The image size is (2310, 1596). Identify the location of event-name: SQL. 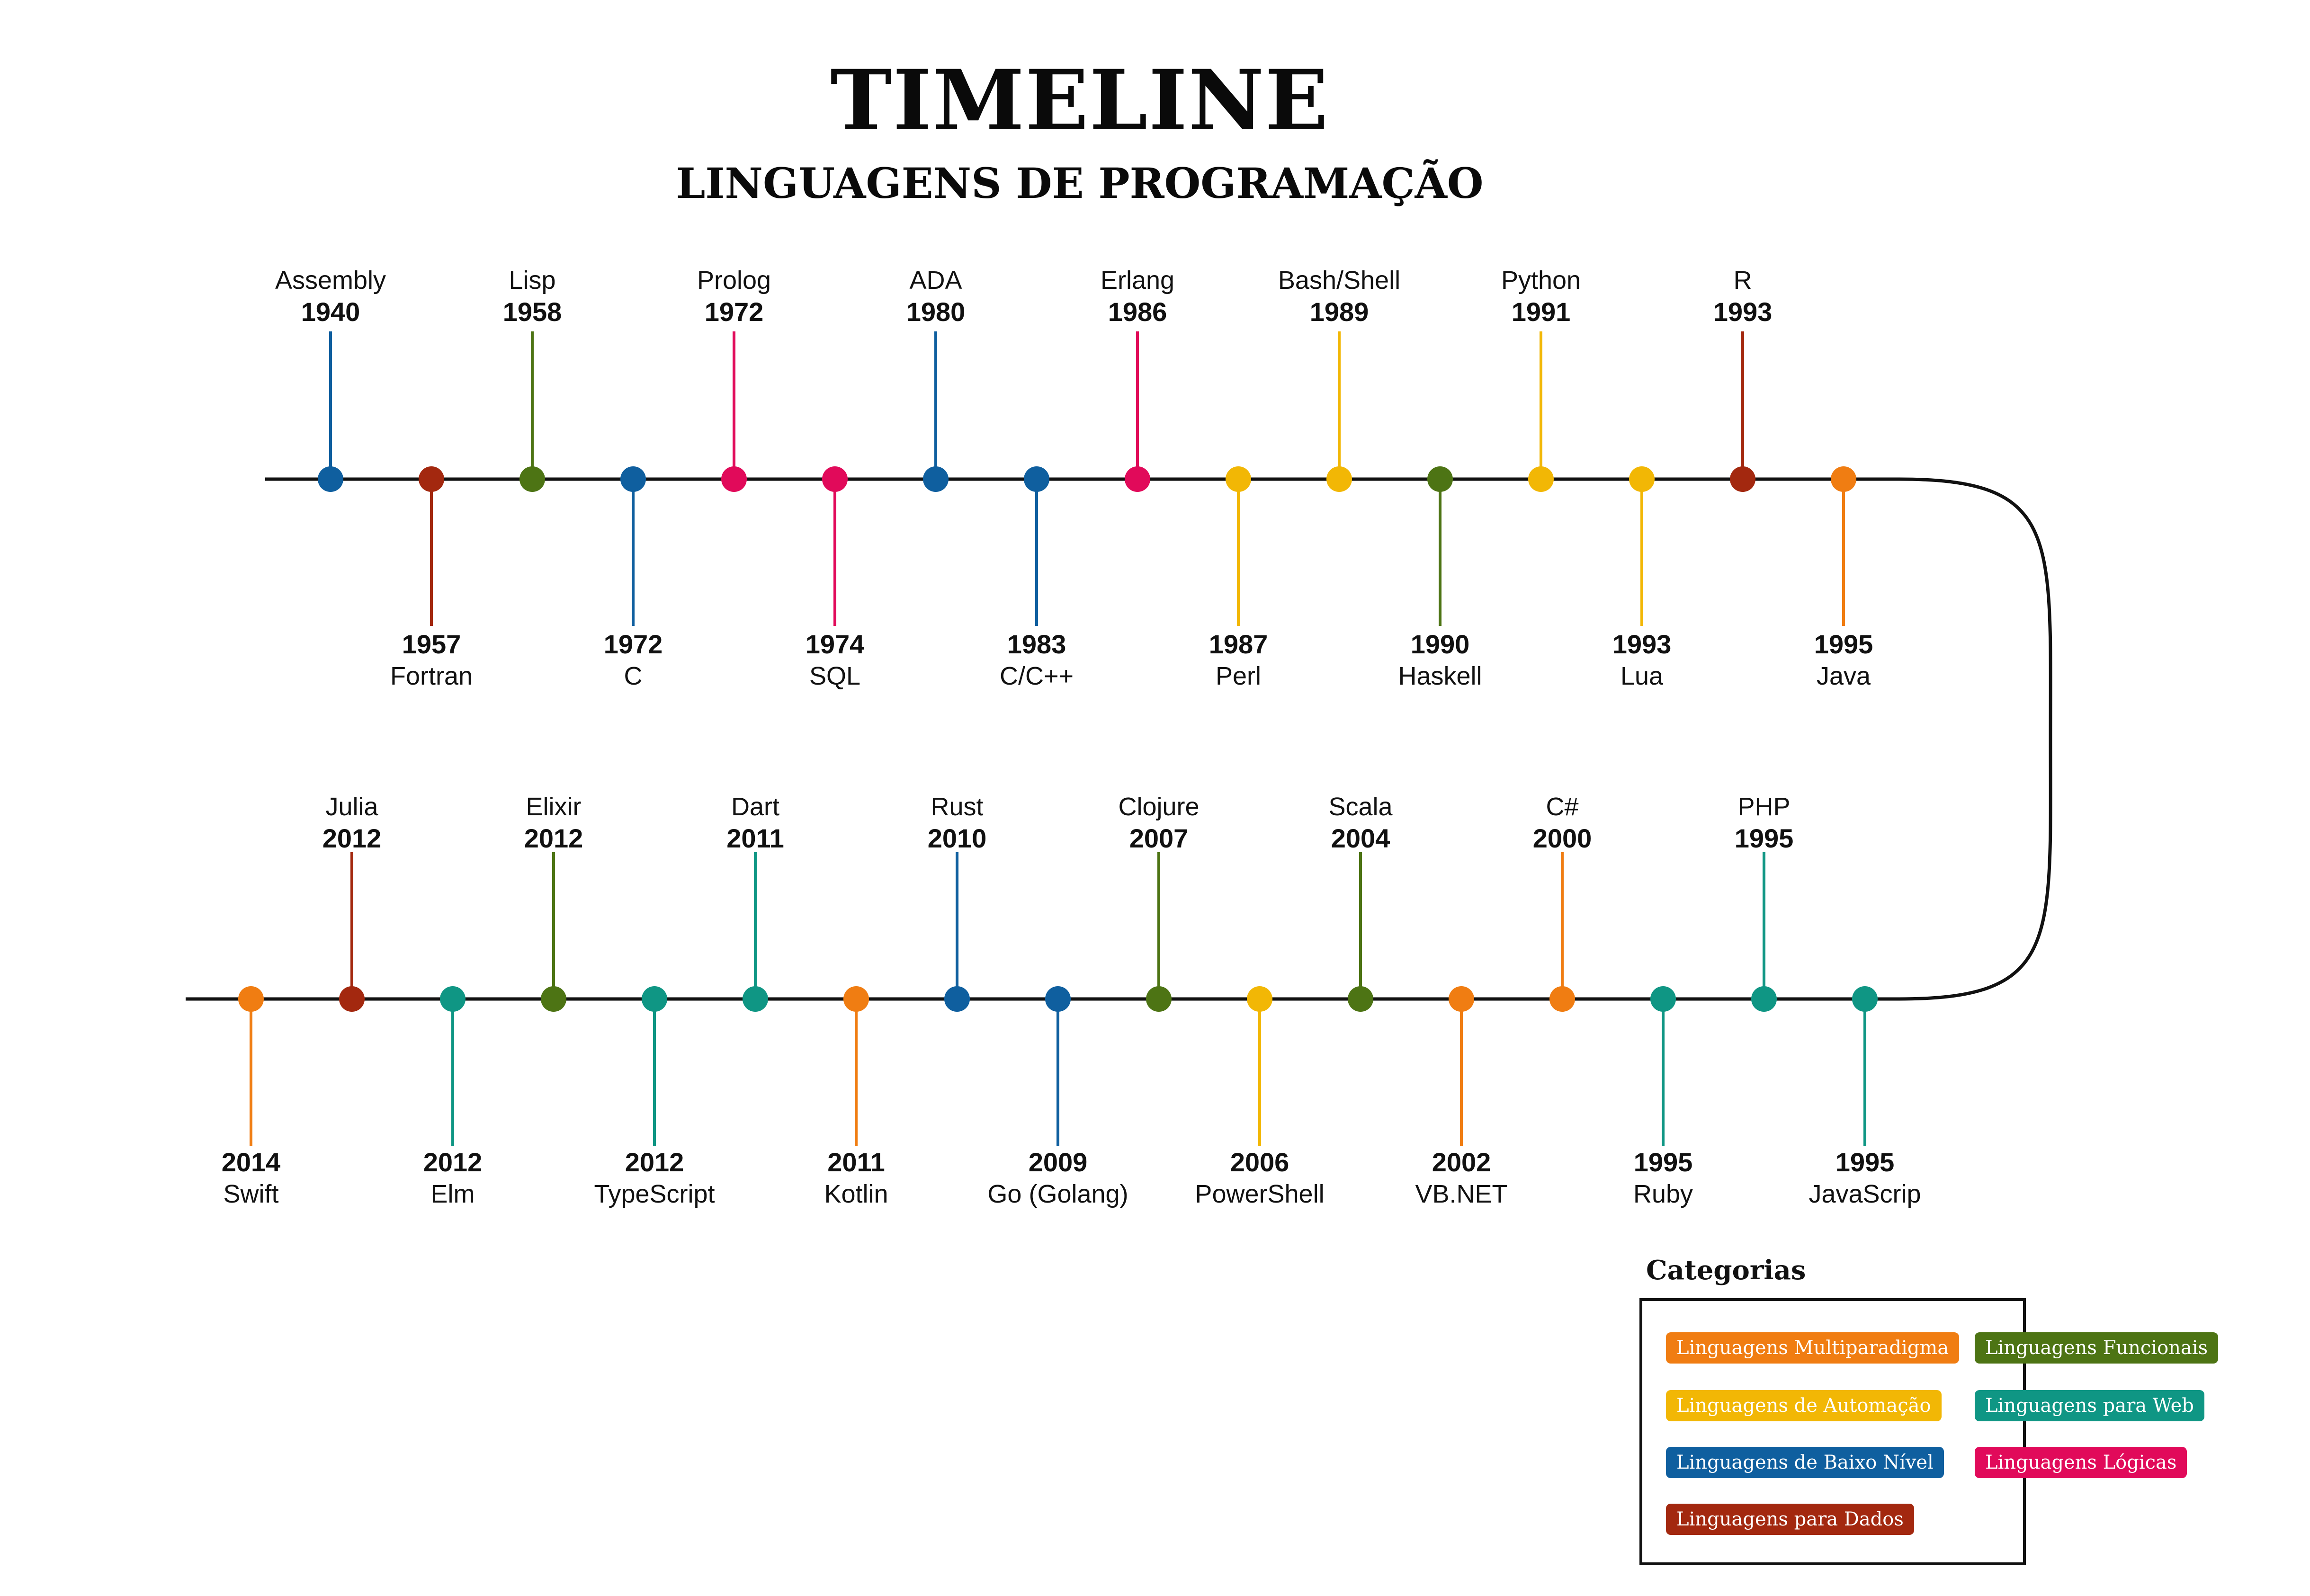
(834, 676).